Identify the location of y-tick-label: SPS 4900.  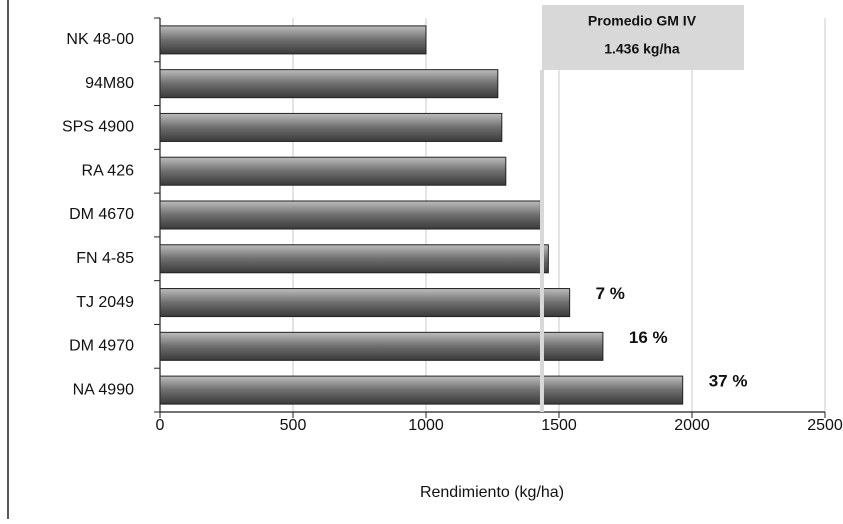
(98, 127).